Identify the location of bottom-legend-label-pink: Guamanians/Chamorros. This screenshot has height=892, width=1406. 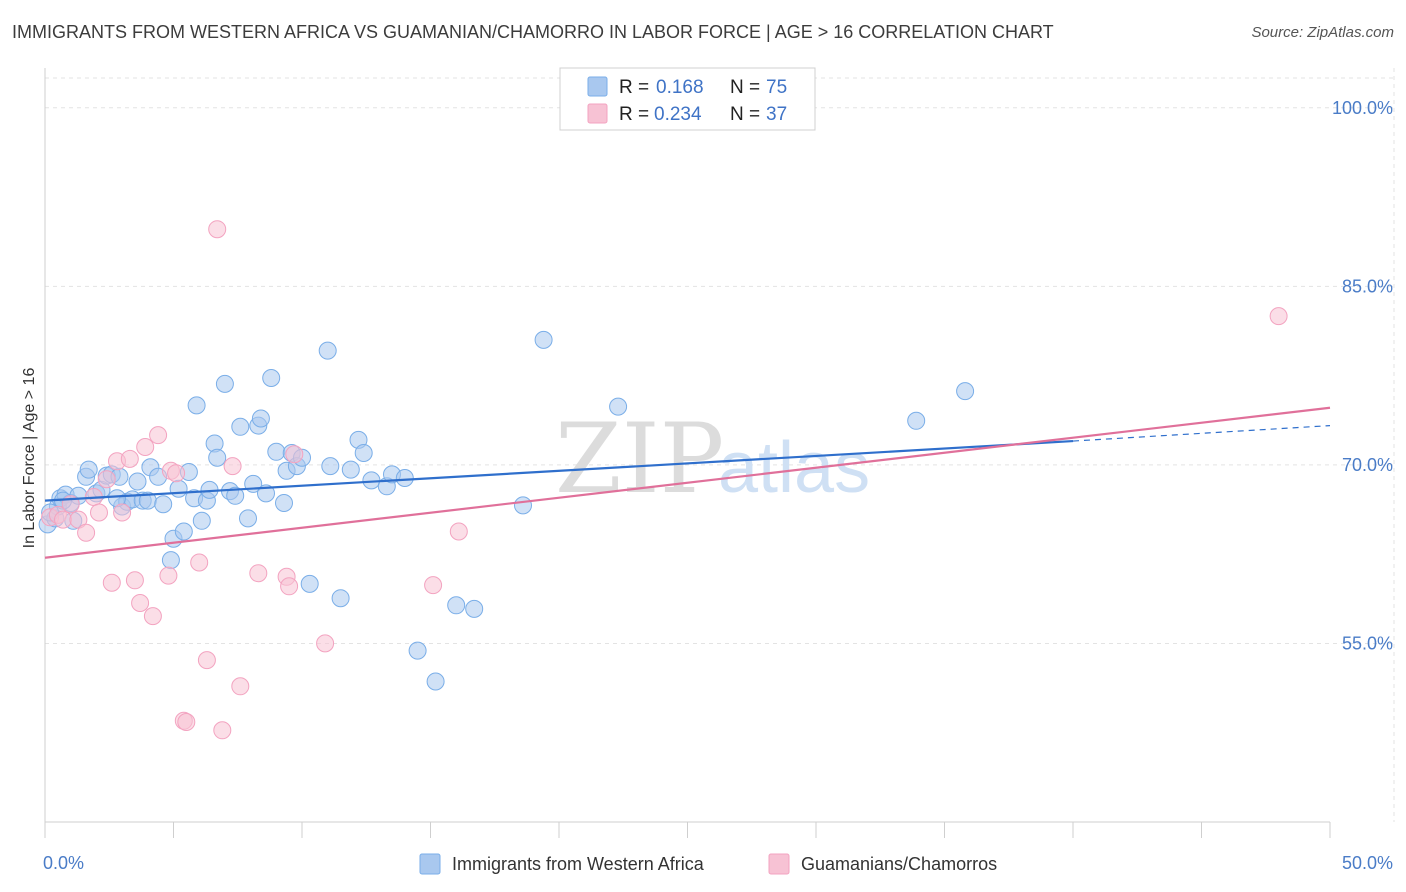
(899, 864).